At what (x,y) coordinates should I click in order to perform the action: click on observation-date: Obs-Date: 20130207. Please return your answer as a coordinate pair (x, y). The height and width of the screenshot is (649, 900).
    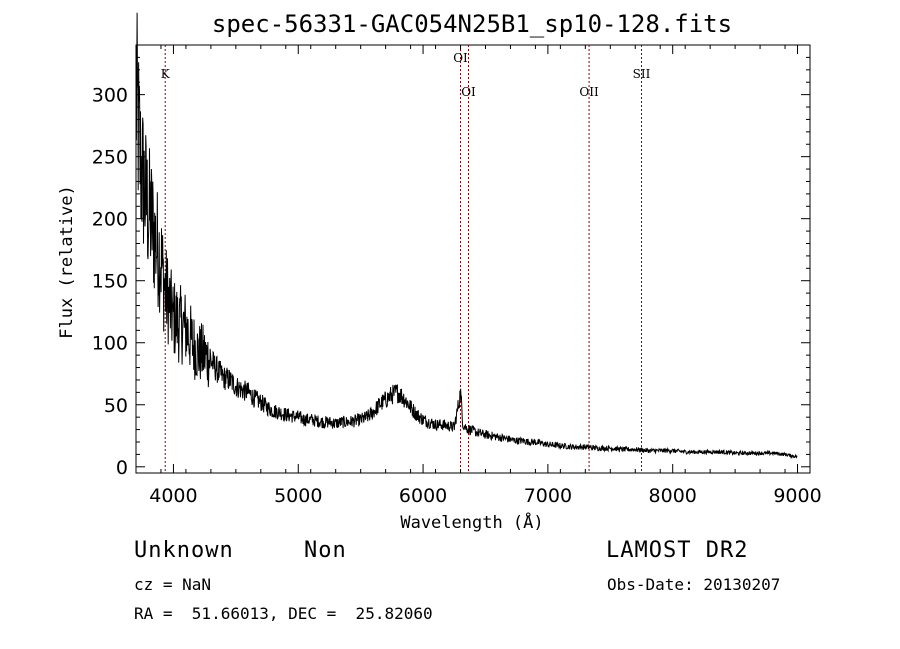
    Looking at the image, I should click on (694, 584).